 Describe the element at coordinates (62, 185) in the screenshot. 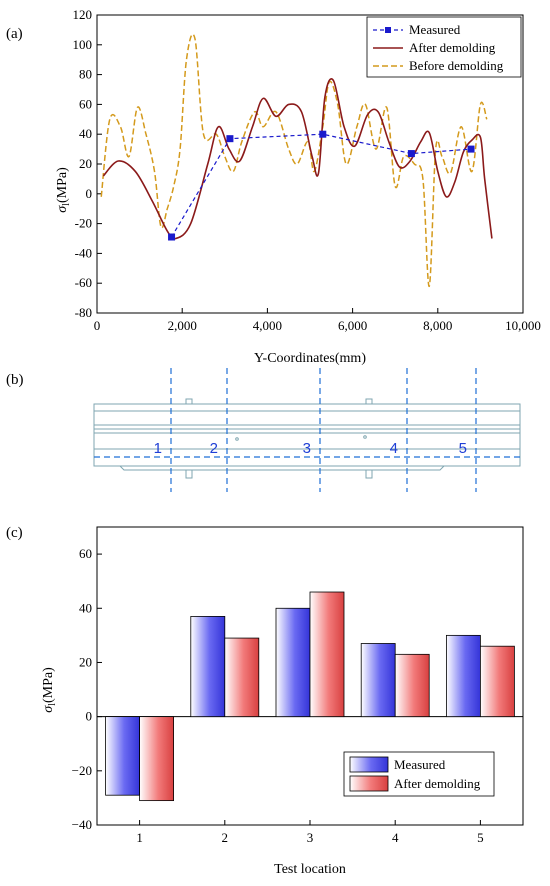

I see `y-label-unit: (MPa)` at that location.